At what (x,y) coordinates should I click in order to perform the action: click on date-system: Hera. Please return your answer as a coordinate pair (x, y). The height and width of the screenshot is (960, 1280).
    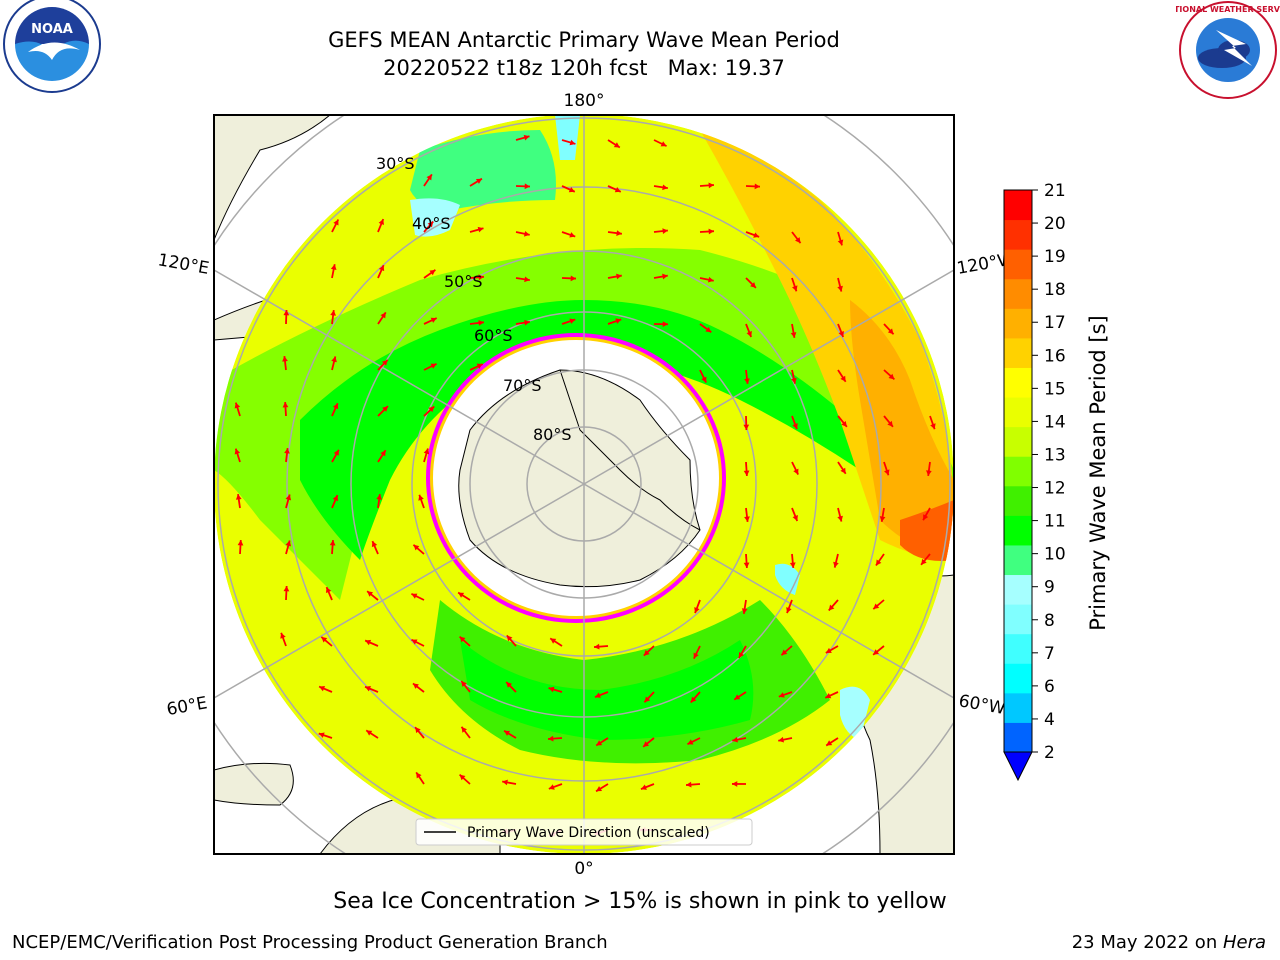
    Looking at the image, I should click on (1244, 942).